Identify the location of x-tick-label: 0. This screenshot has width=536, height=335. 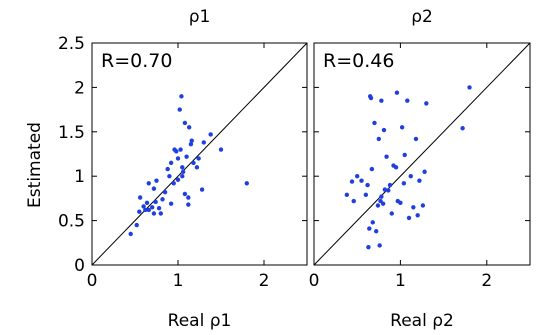
(92, 281).